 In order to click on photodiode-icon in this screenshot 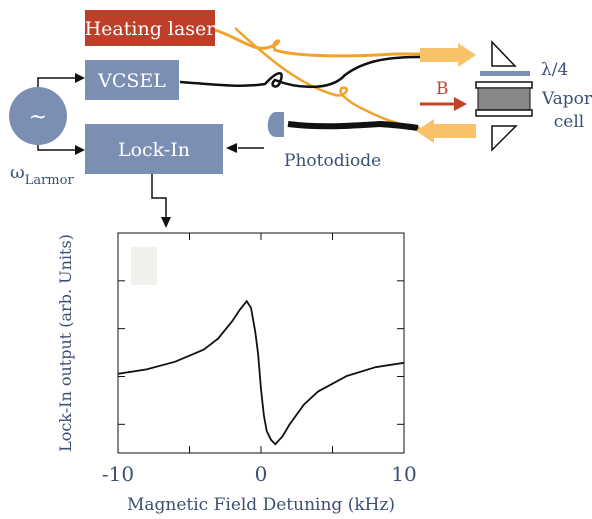, I will do `click(275, 124)`.